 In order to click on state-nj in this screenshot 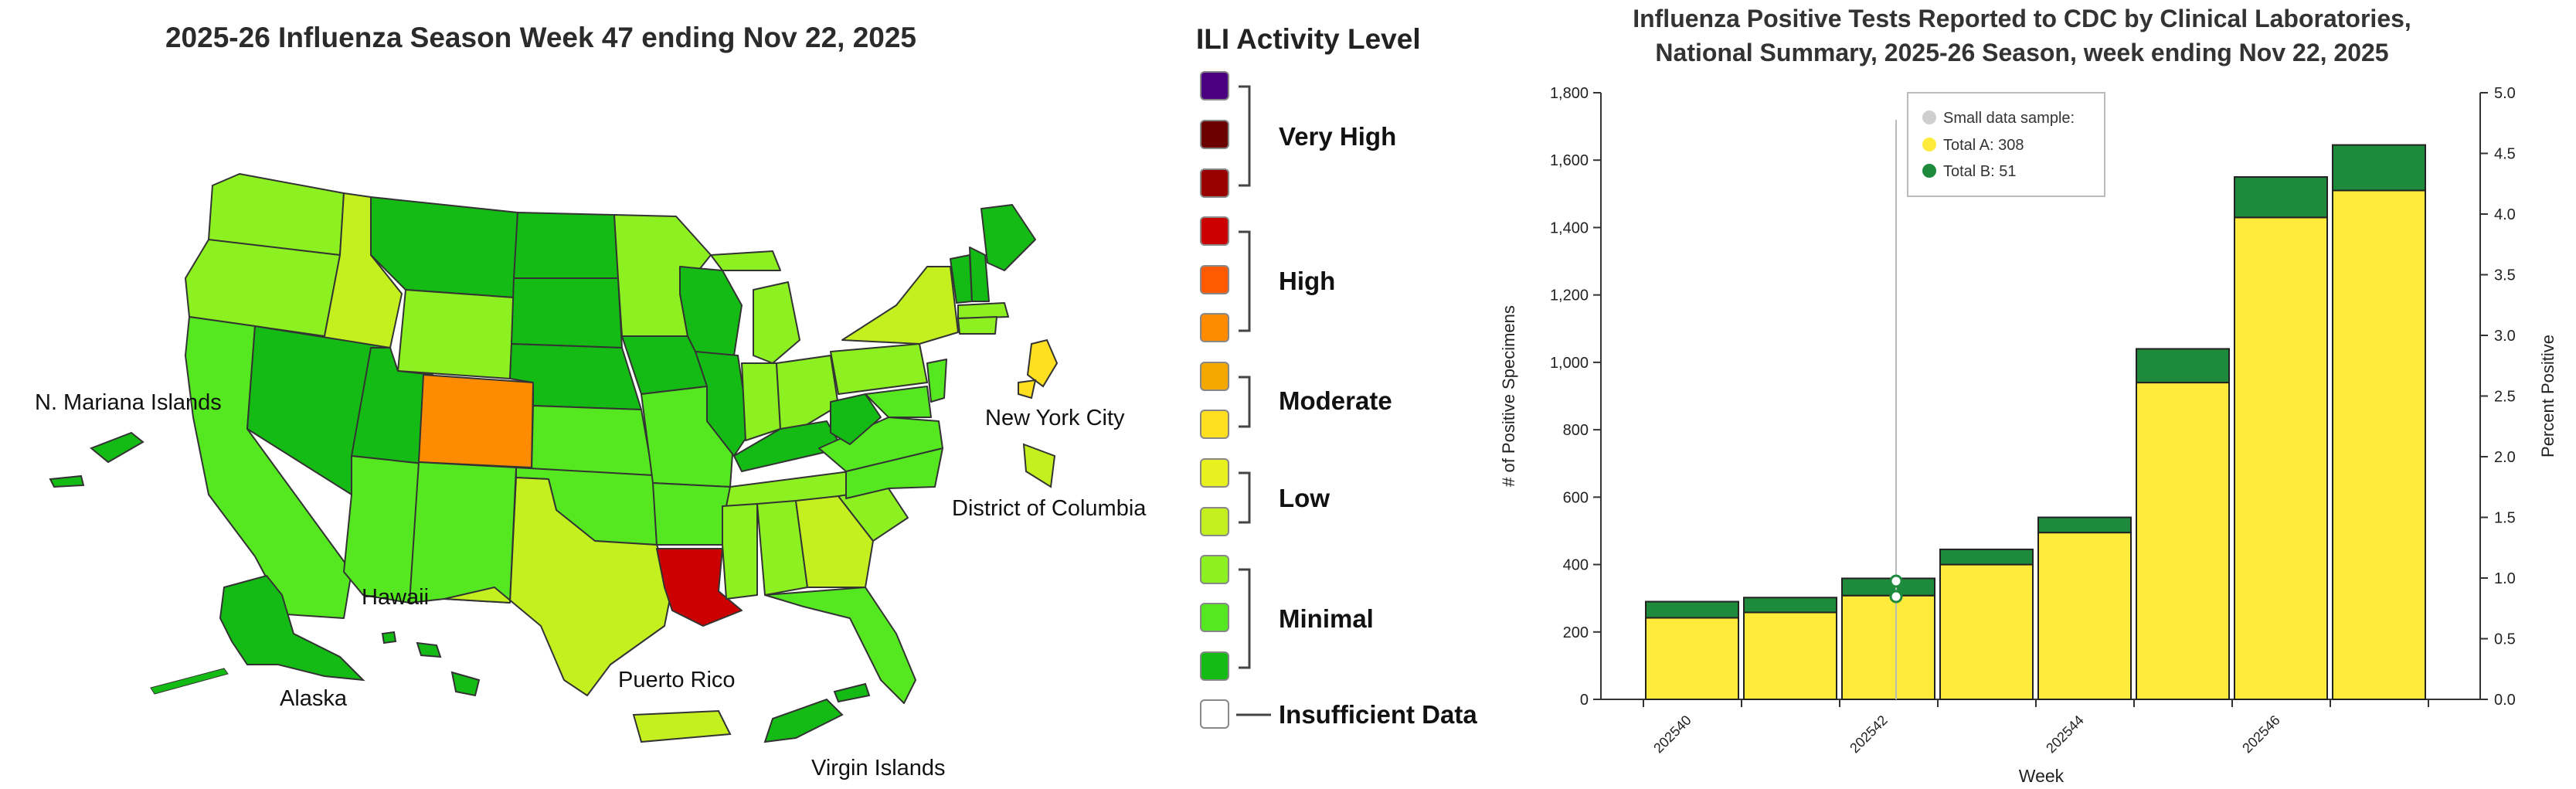, I will do `click(936, 381)`.